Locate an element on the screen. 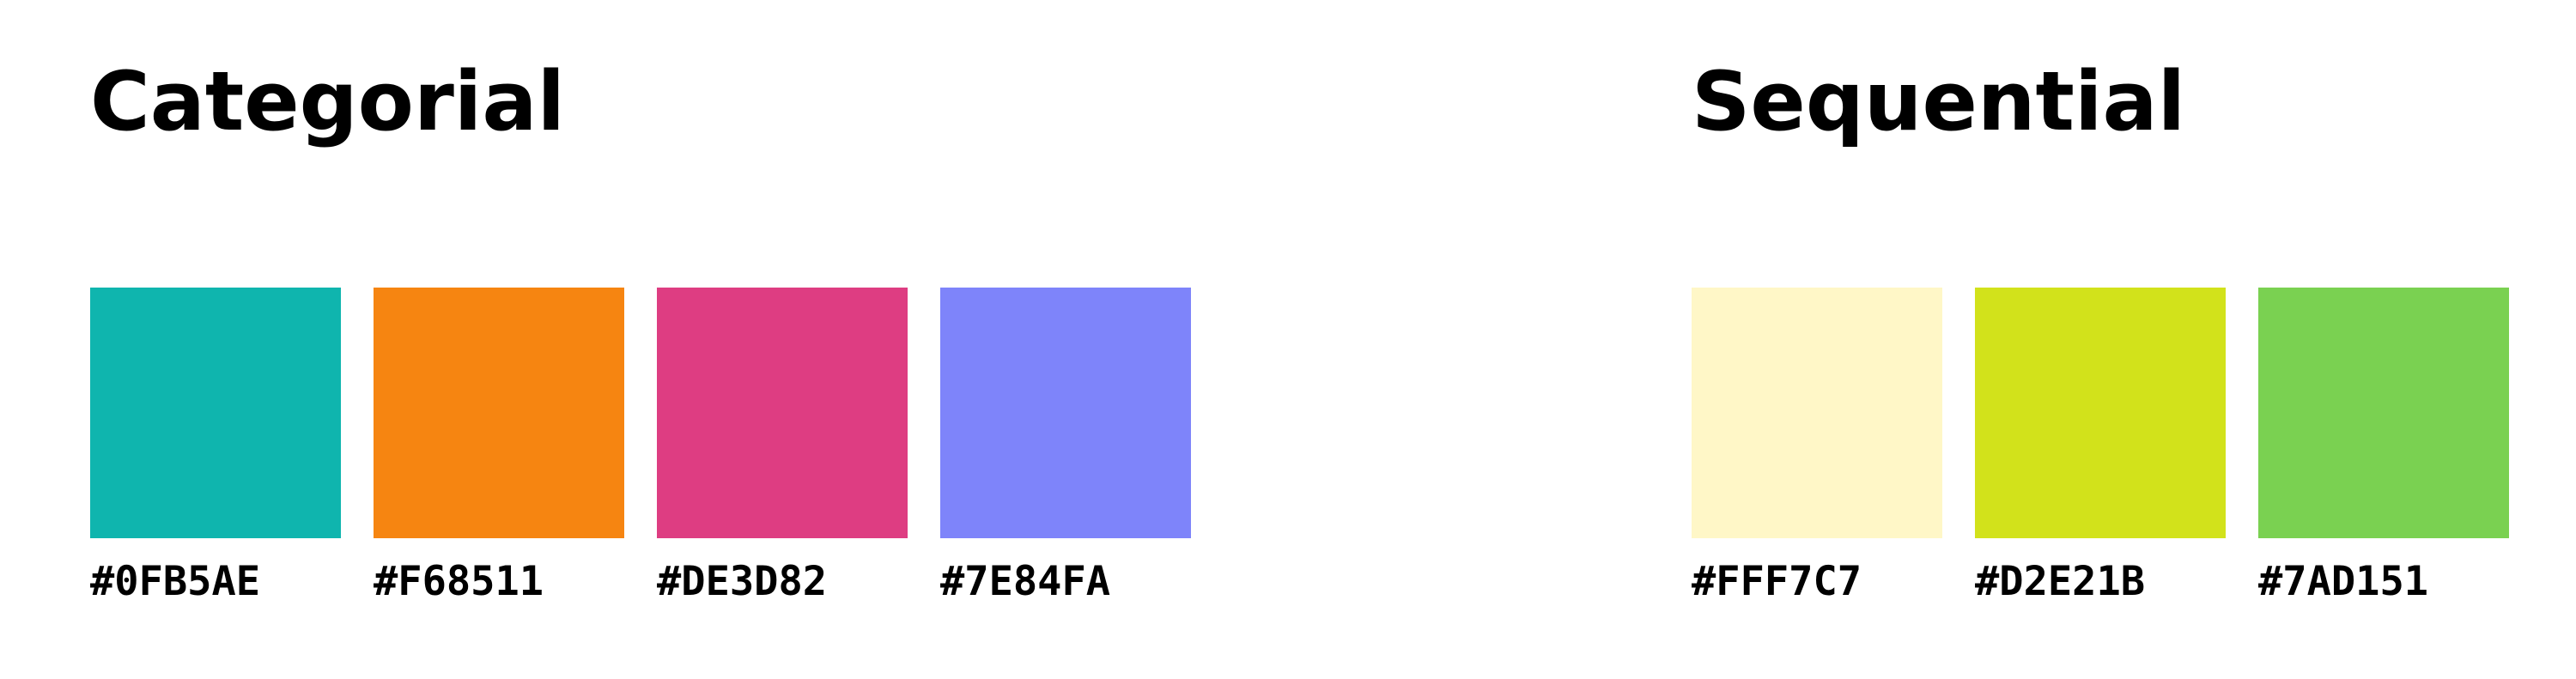  color-swatch: #D2E21B is located at coordinates (2100, 445).